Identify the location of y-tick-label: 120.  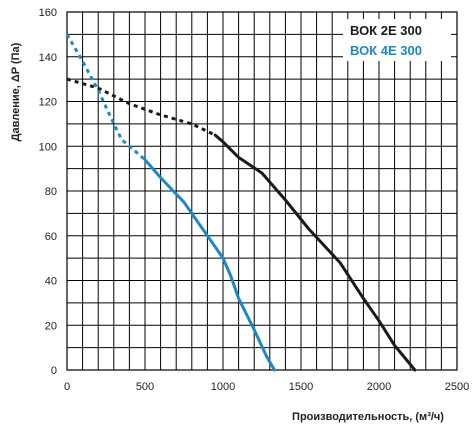
(48, 103).